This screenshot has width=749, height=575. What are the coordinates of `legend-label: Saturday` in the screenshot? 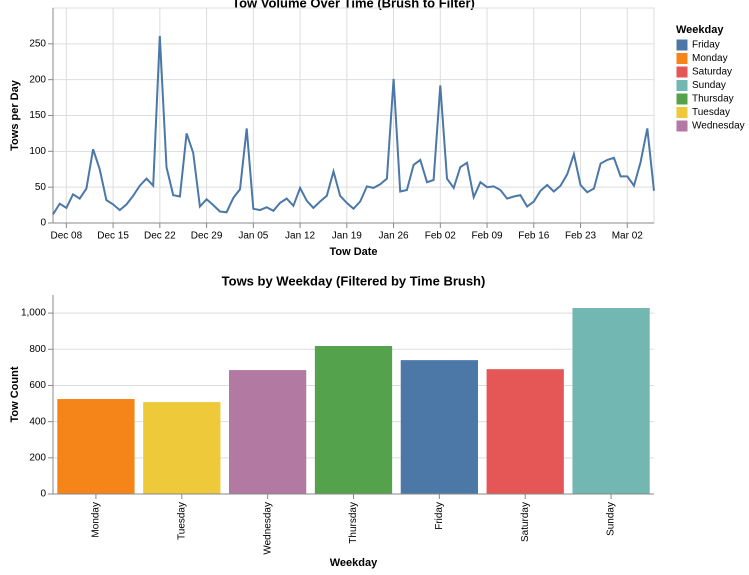 It's located at (712, 72).